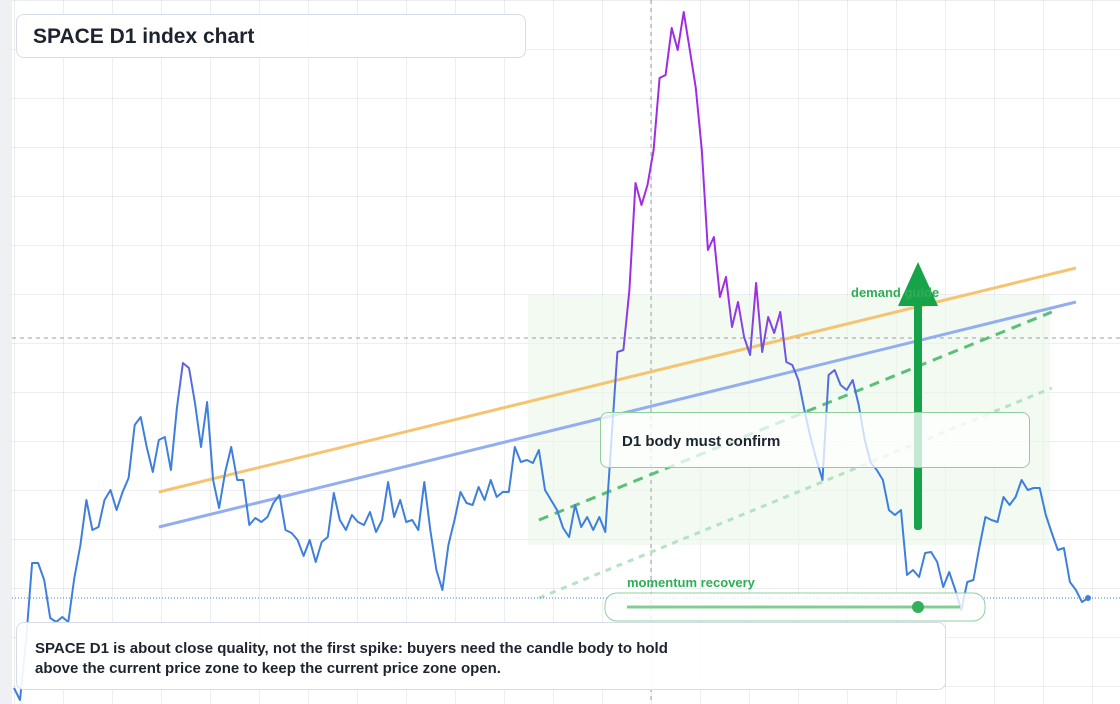 The image size is (1120, 704). What do you see at coordinates (815, 440) in the screenshot?
I see `annotation-box: D1 body must confirm` at bounding box center [815, 440].